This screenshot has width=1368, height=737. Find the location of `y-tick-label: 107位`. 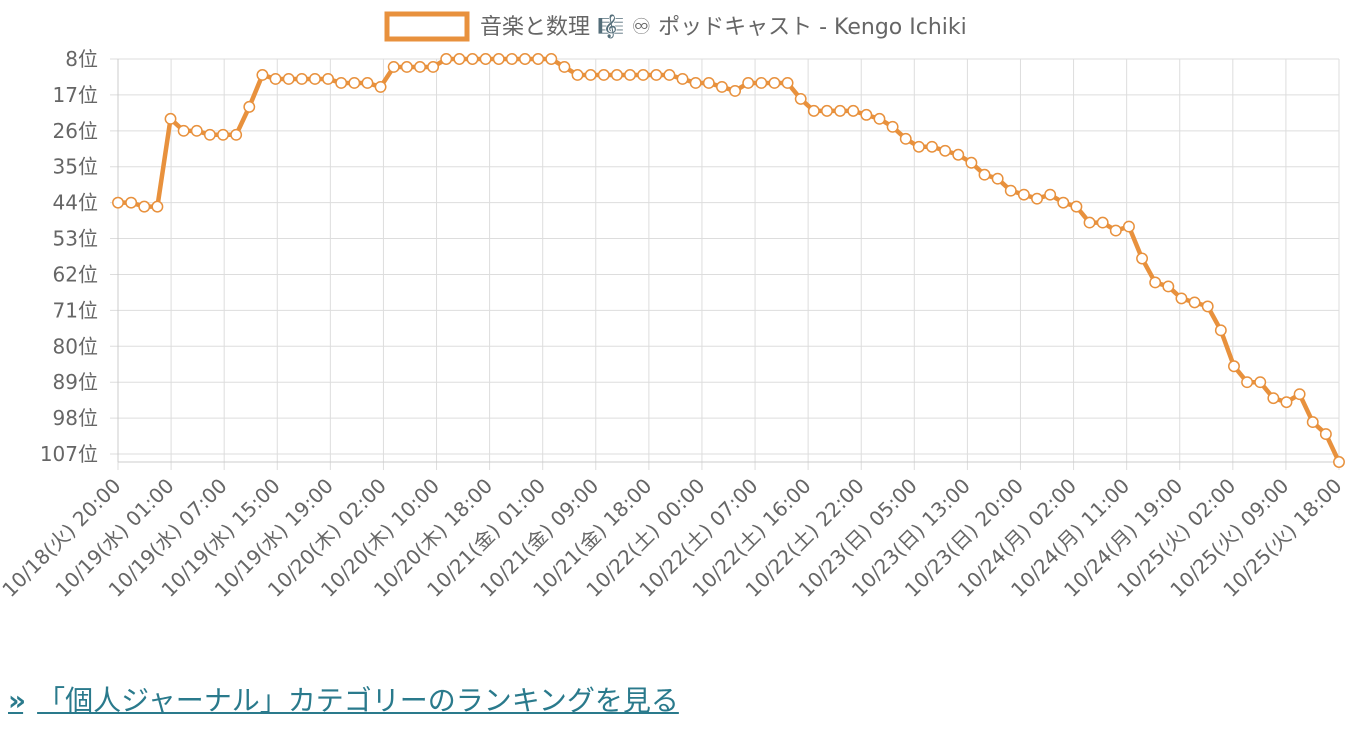

y-tick-label: 107位 is located at coordinates (69, 454).